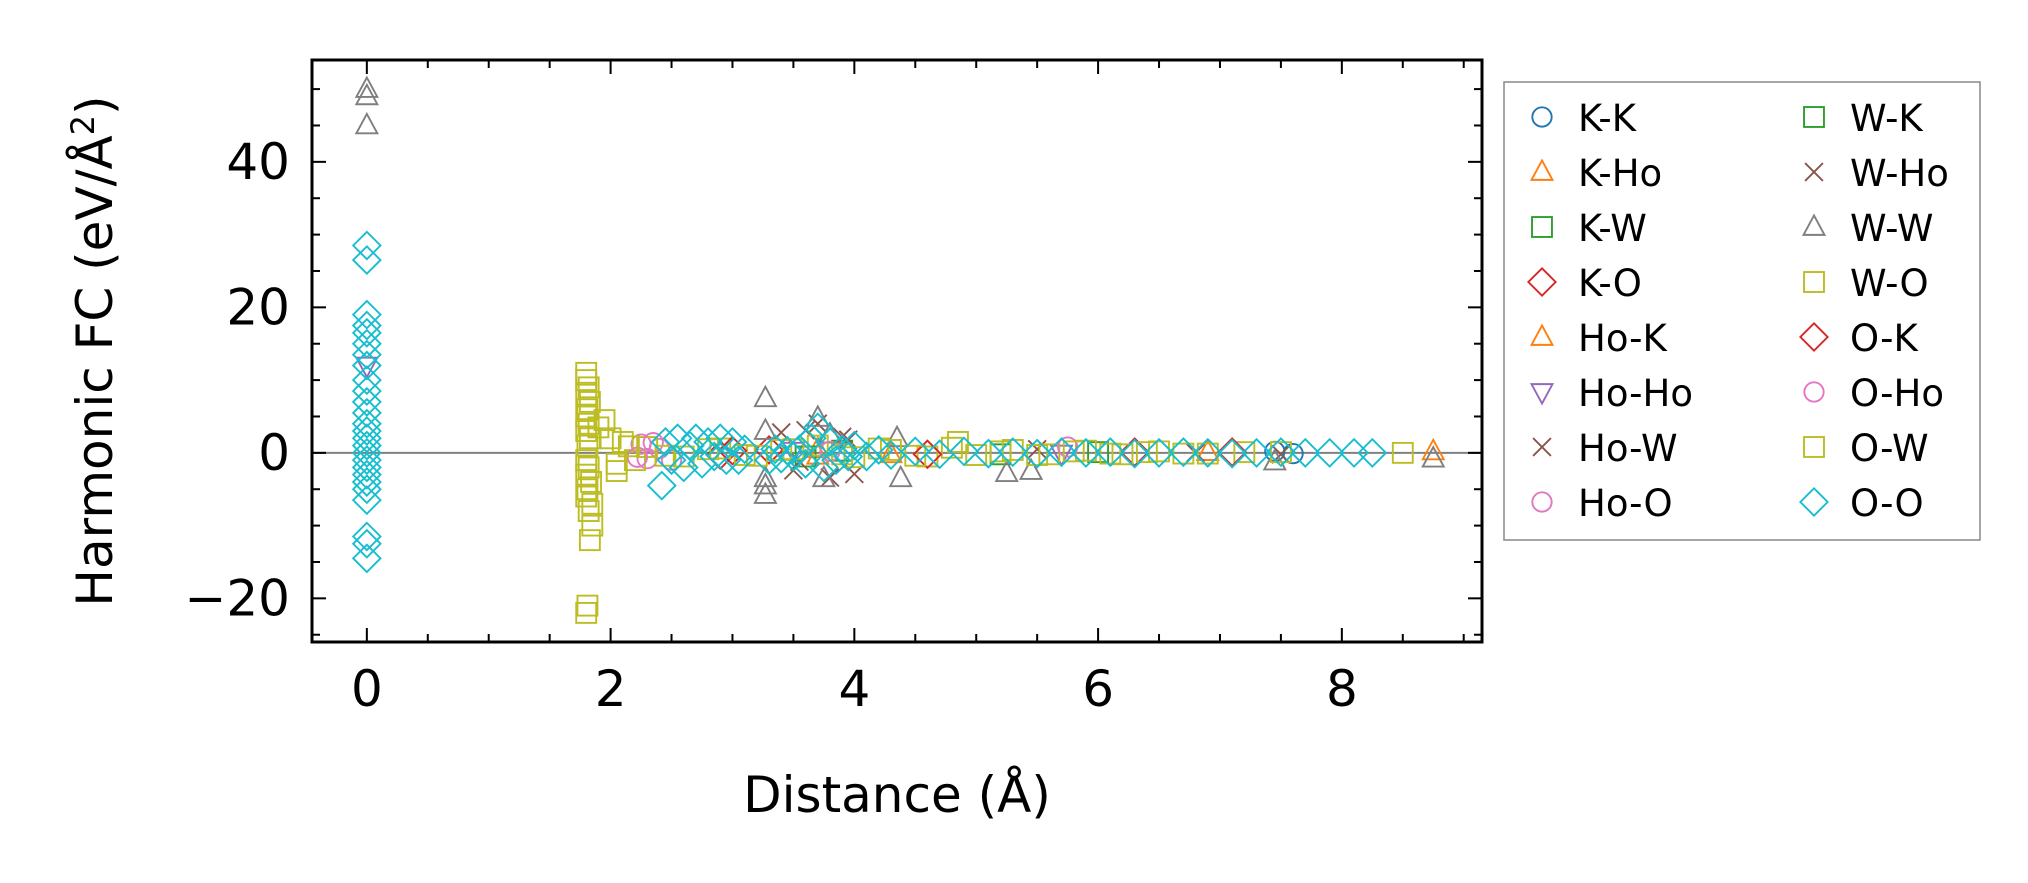 The height and width of the screenshot is (883, 2028). What do you see at coordinates (1623, 338) in the screenshot?
I see `legend-label: Ho-K` at bounding box center [1623, 338].